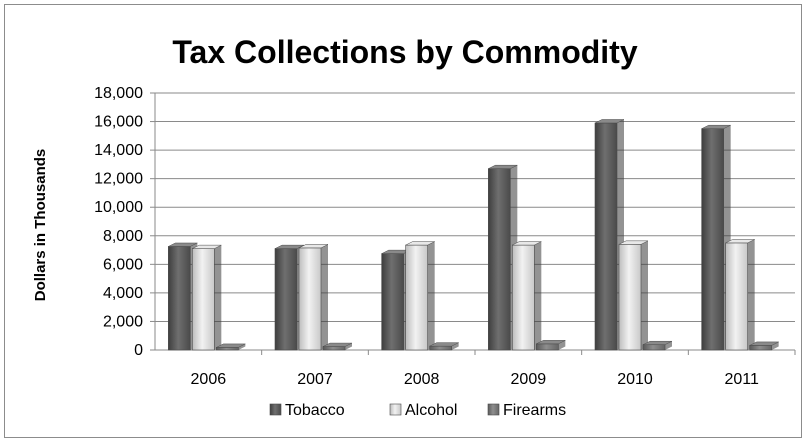 The image size is (808, 445). What do you see at coordinates (123, 264) in the screenshot?
I see `y-tick-label: 6,000` at bounding box center [123, 264].